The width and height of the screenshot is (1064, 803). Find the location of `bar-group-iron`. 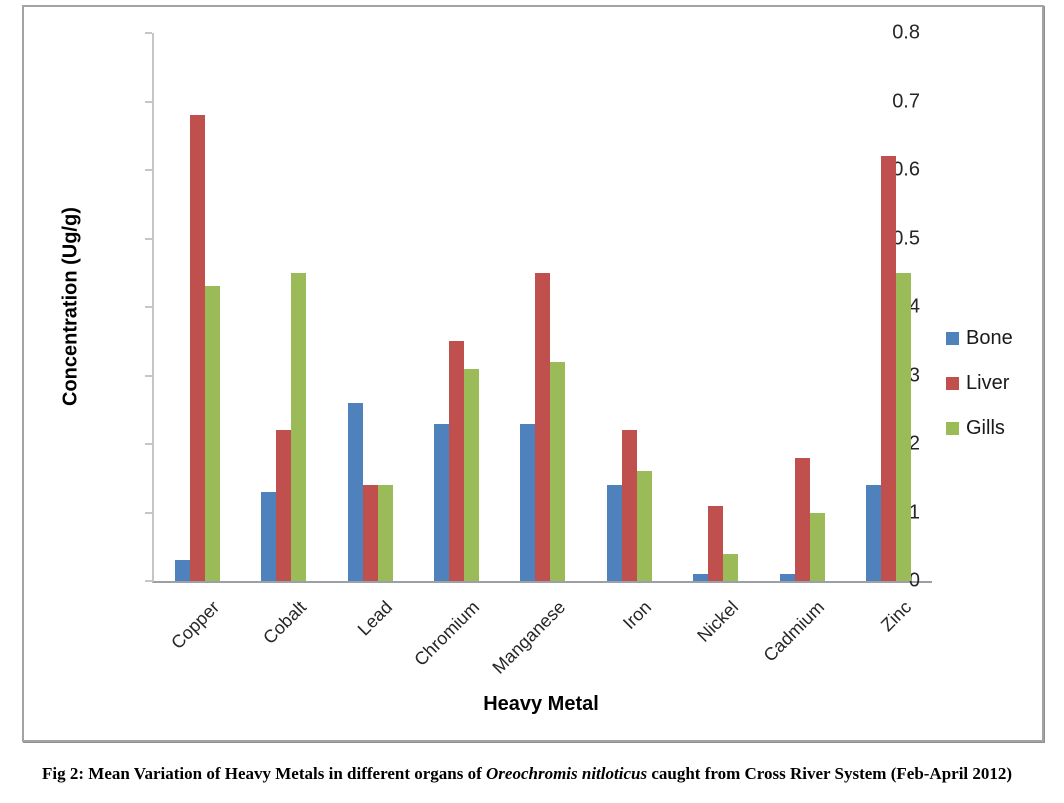

bar-group-iron is located at coordinates (629, 307).